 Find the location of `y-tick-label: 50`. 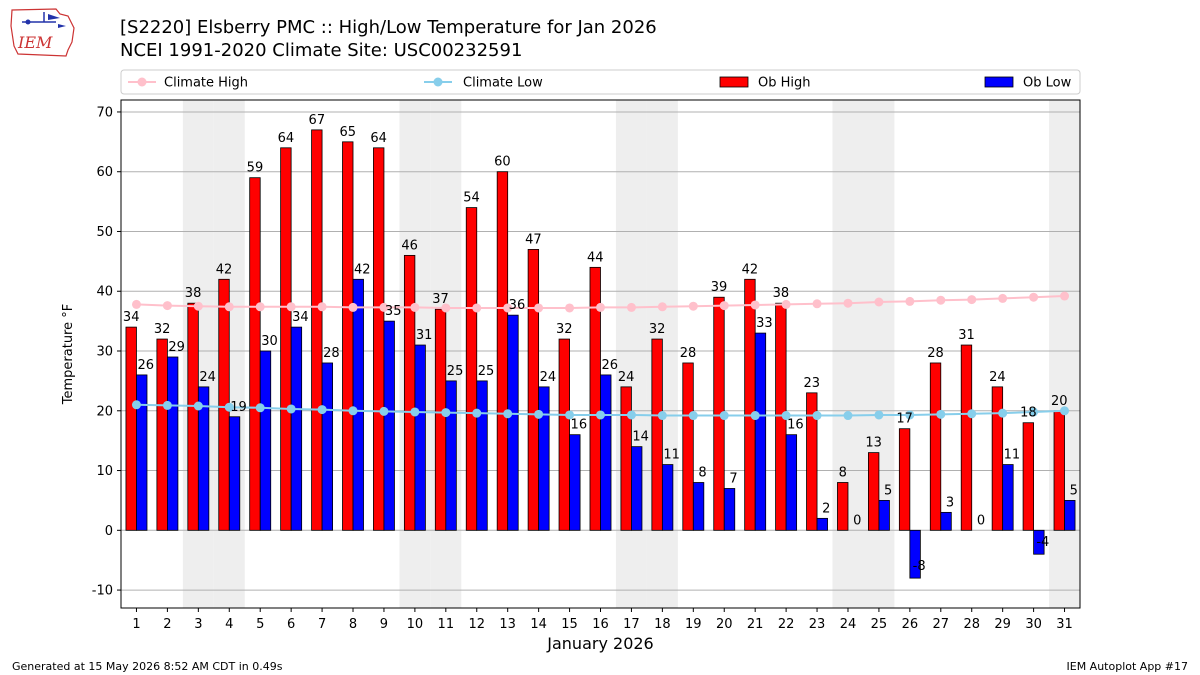

y-tick-label: 50 is located at coordinates (104, 232).